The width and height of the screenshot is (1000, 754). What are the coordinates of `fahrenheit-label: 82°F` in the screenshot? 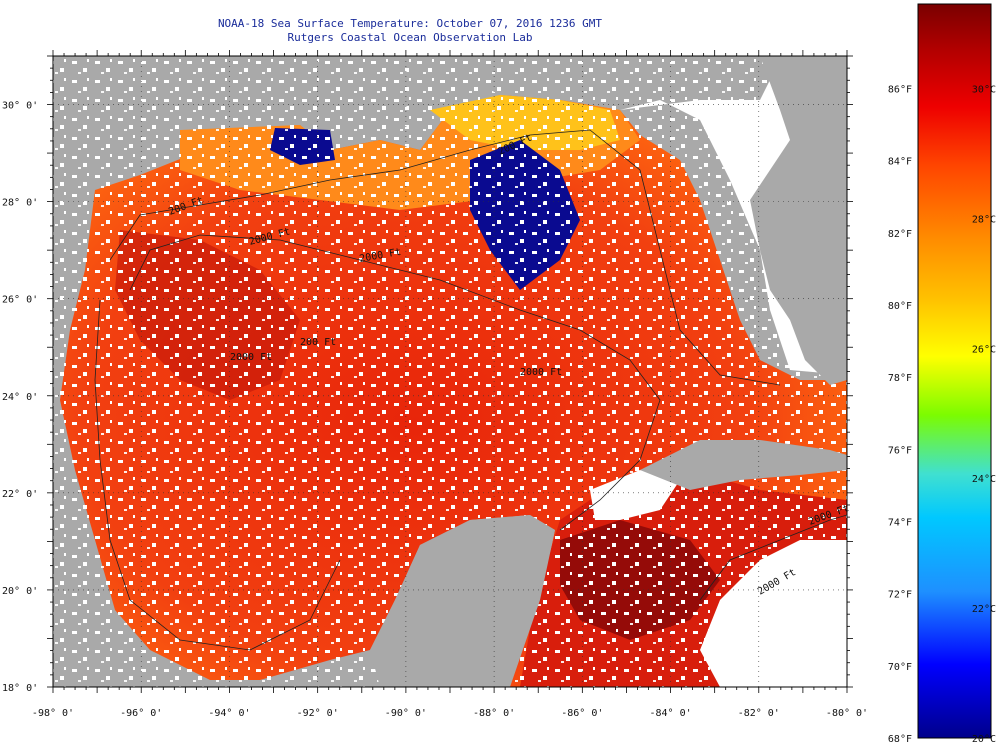 It's located at (900, 234).